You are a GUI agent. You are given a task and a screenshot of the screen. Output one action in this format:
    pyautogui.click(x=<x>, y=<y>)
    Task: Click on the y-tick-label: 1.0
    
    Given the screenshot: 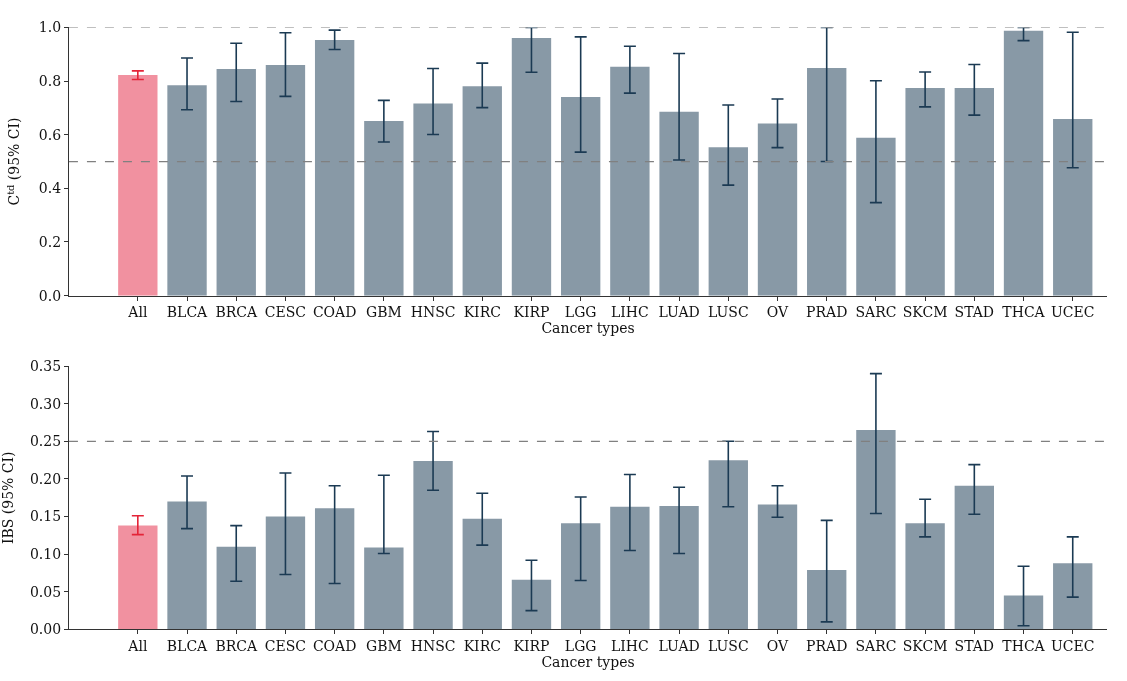 What is the action you would take?
    pyautogui.click(x=50, y=27)
    